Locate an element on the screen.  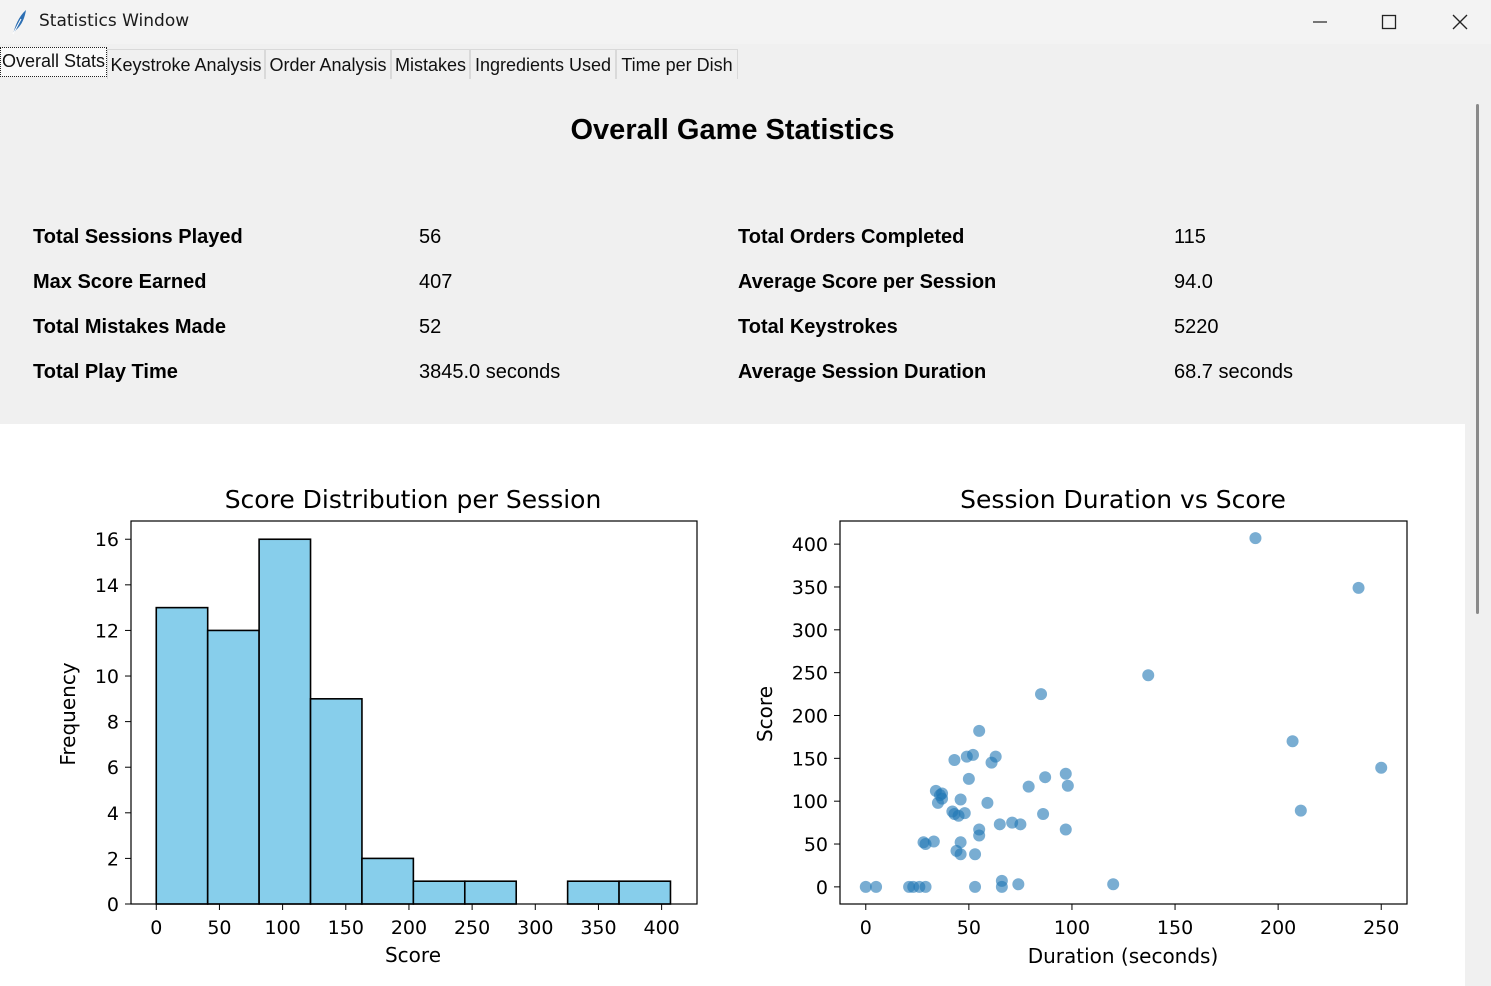
histogram-ylabel: Frequency is located at coordinates (68, 713).